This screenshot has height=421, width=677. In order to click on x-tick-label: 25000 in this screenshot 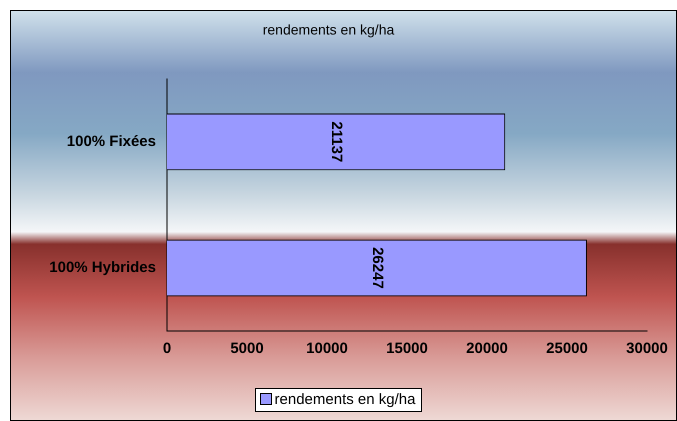, I will do `click(567, 349)`.